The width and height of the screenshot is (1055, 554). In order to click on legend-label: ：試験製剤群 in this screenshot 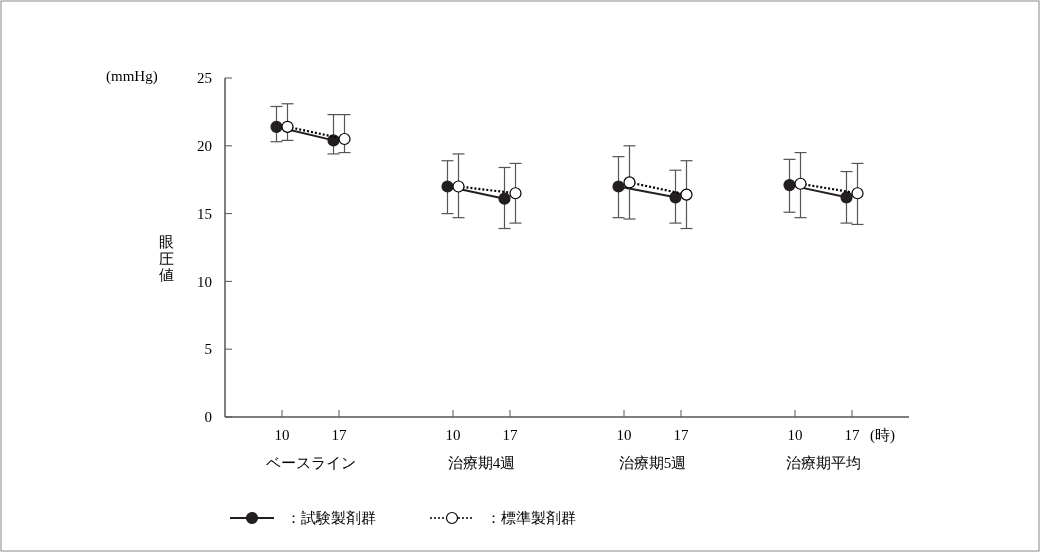, I will do `click(331, 518)`.